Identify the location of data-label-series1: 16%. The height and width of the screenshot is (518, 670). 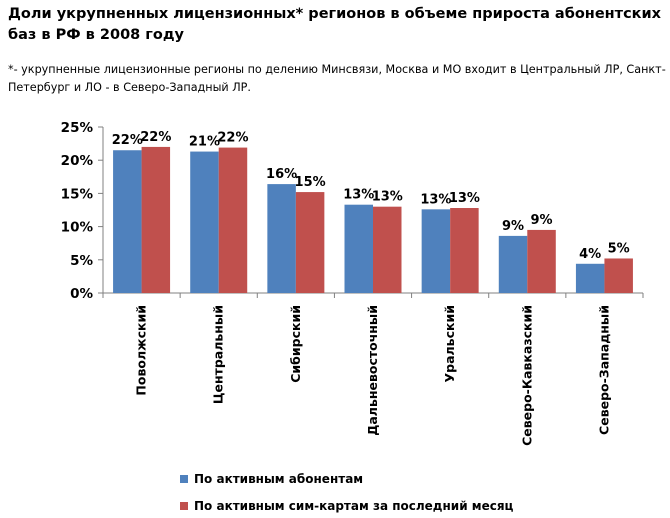
(281, 174).